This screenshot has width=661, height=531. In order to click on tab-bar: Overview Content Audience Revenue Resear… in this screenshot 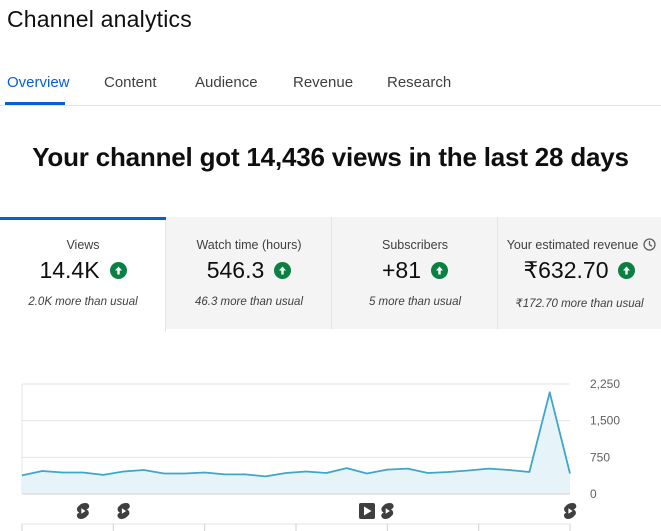, I will do `click(330, 83)`.